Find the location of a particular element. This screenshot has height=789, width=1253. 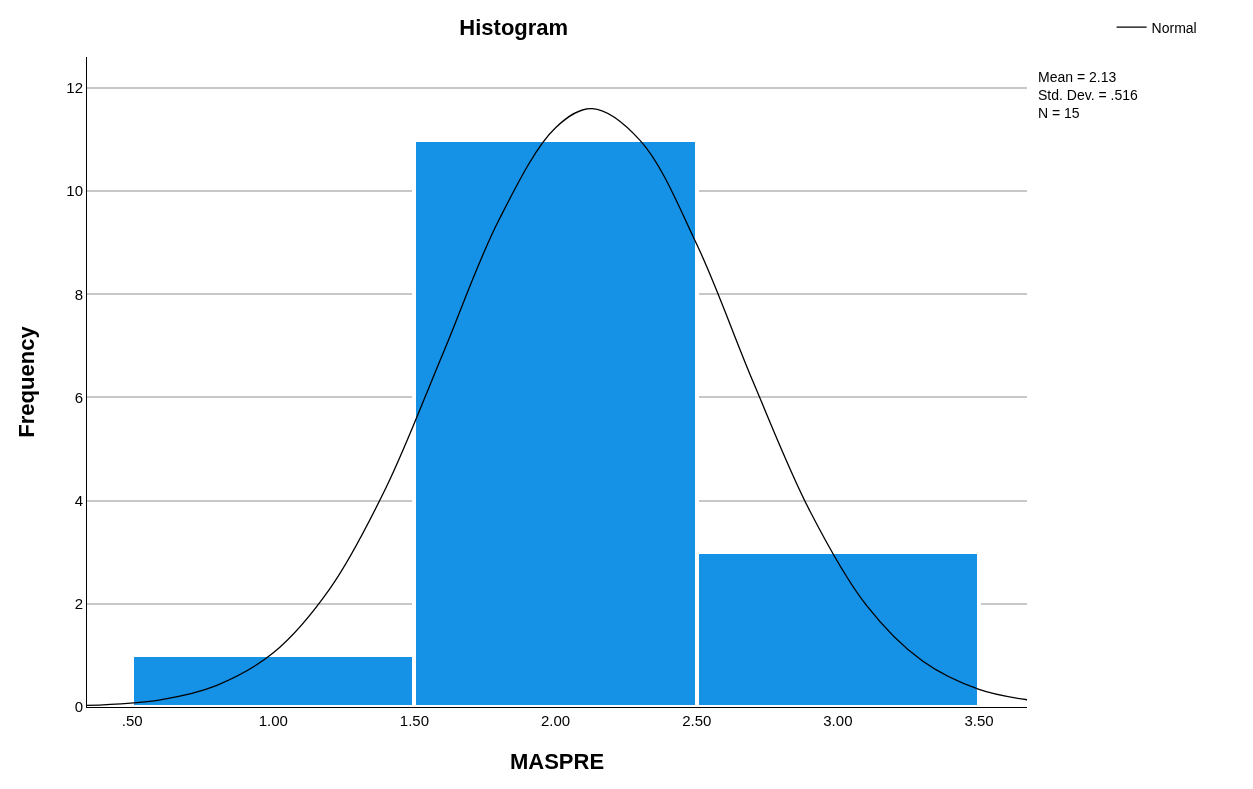

y-axis-title: Frequency is located at coordinates (27, 381).